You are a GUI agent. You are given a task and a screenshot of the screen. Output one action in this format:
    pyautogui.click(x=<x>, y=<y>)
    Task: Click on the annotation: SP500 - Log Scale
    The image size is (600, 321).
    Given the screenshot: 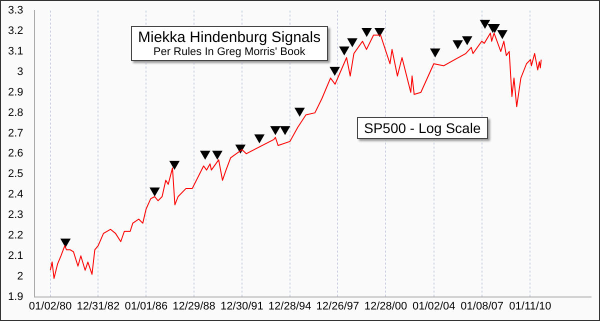 What is the action you would take?
    pyautogui.click(x=422, y=128)
    